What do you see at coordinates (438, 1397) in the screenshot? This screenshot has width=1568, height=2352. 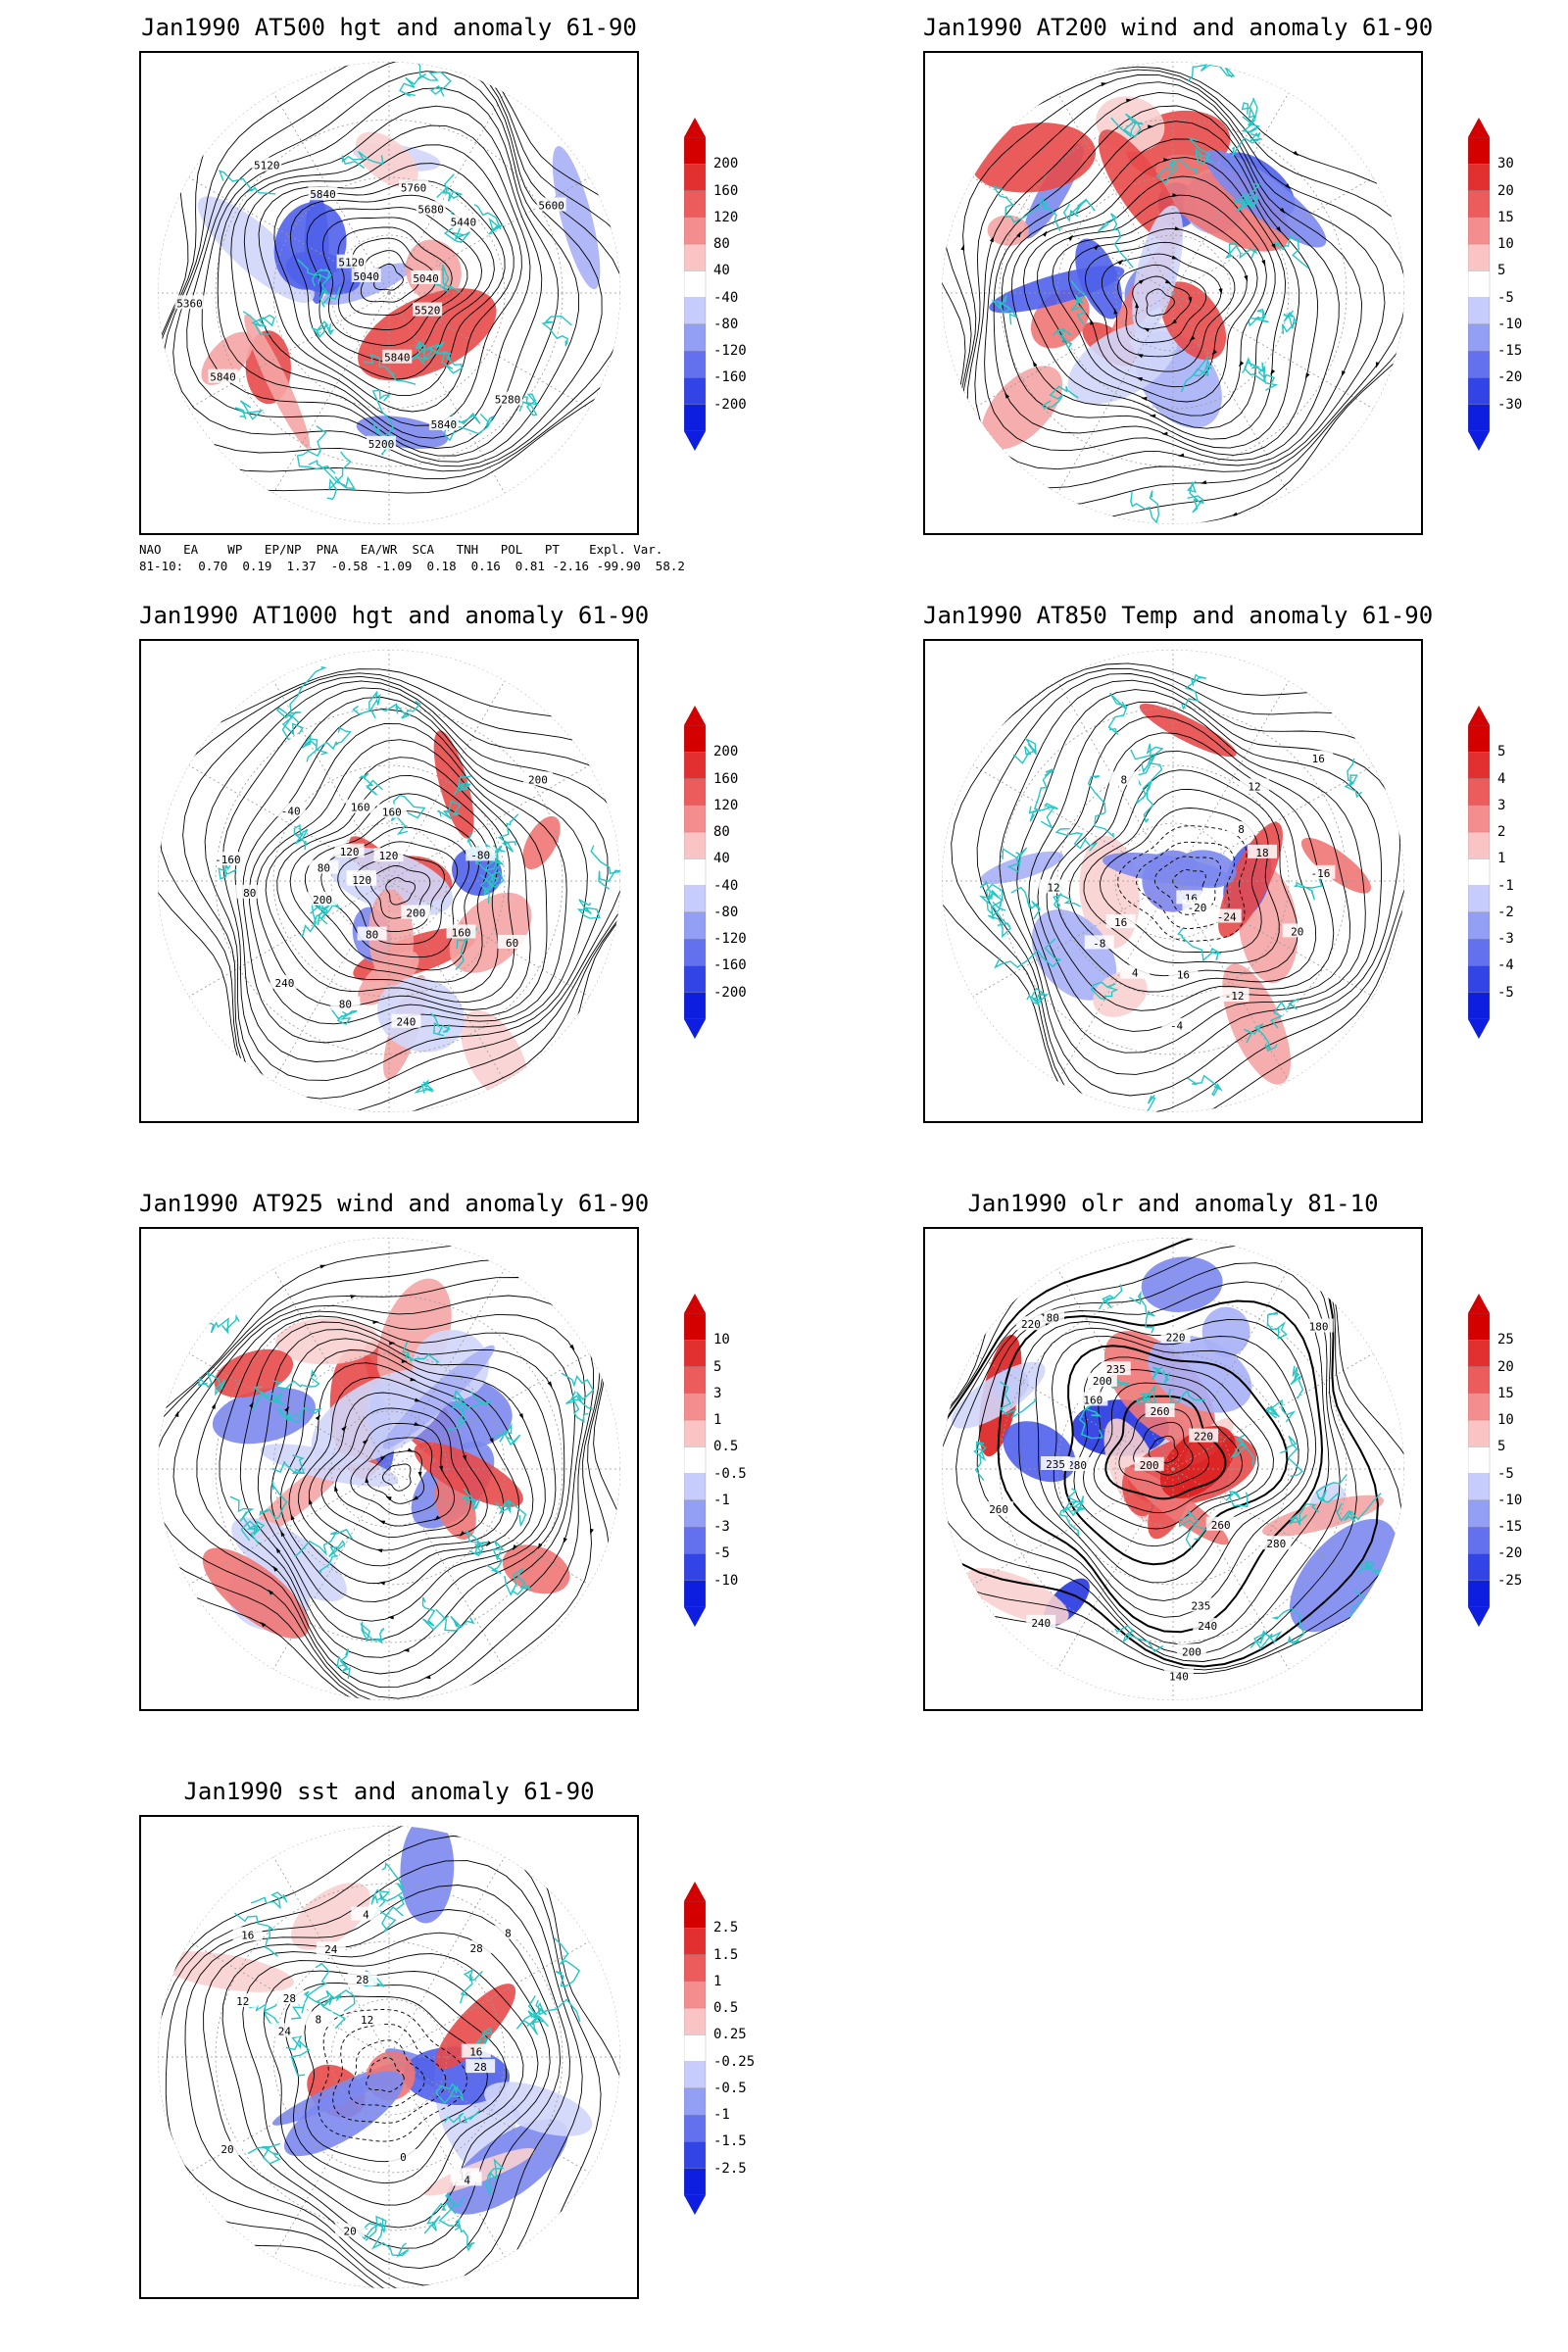 I see `negative-anomaly` at bounding box center [438, 1397].